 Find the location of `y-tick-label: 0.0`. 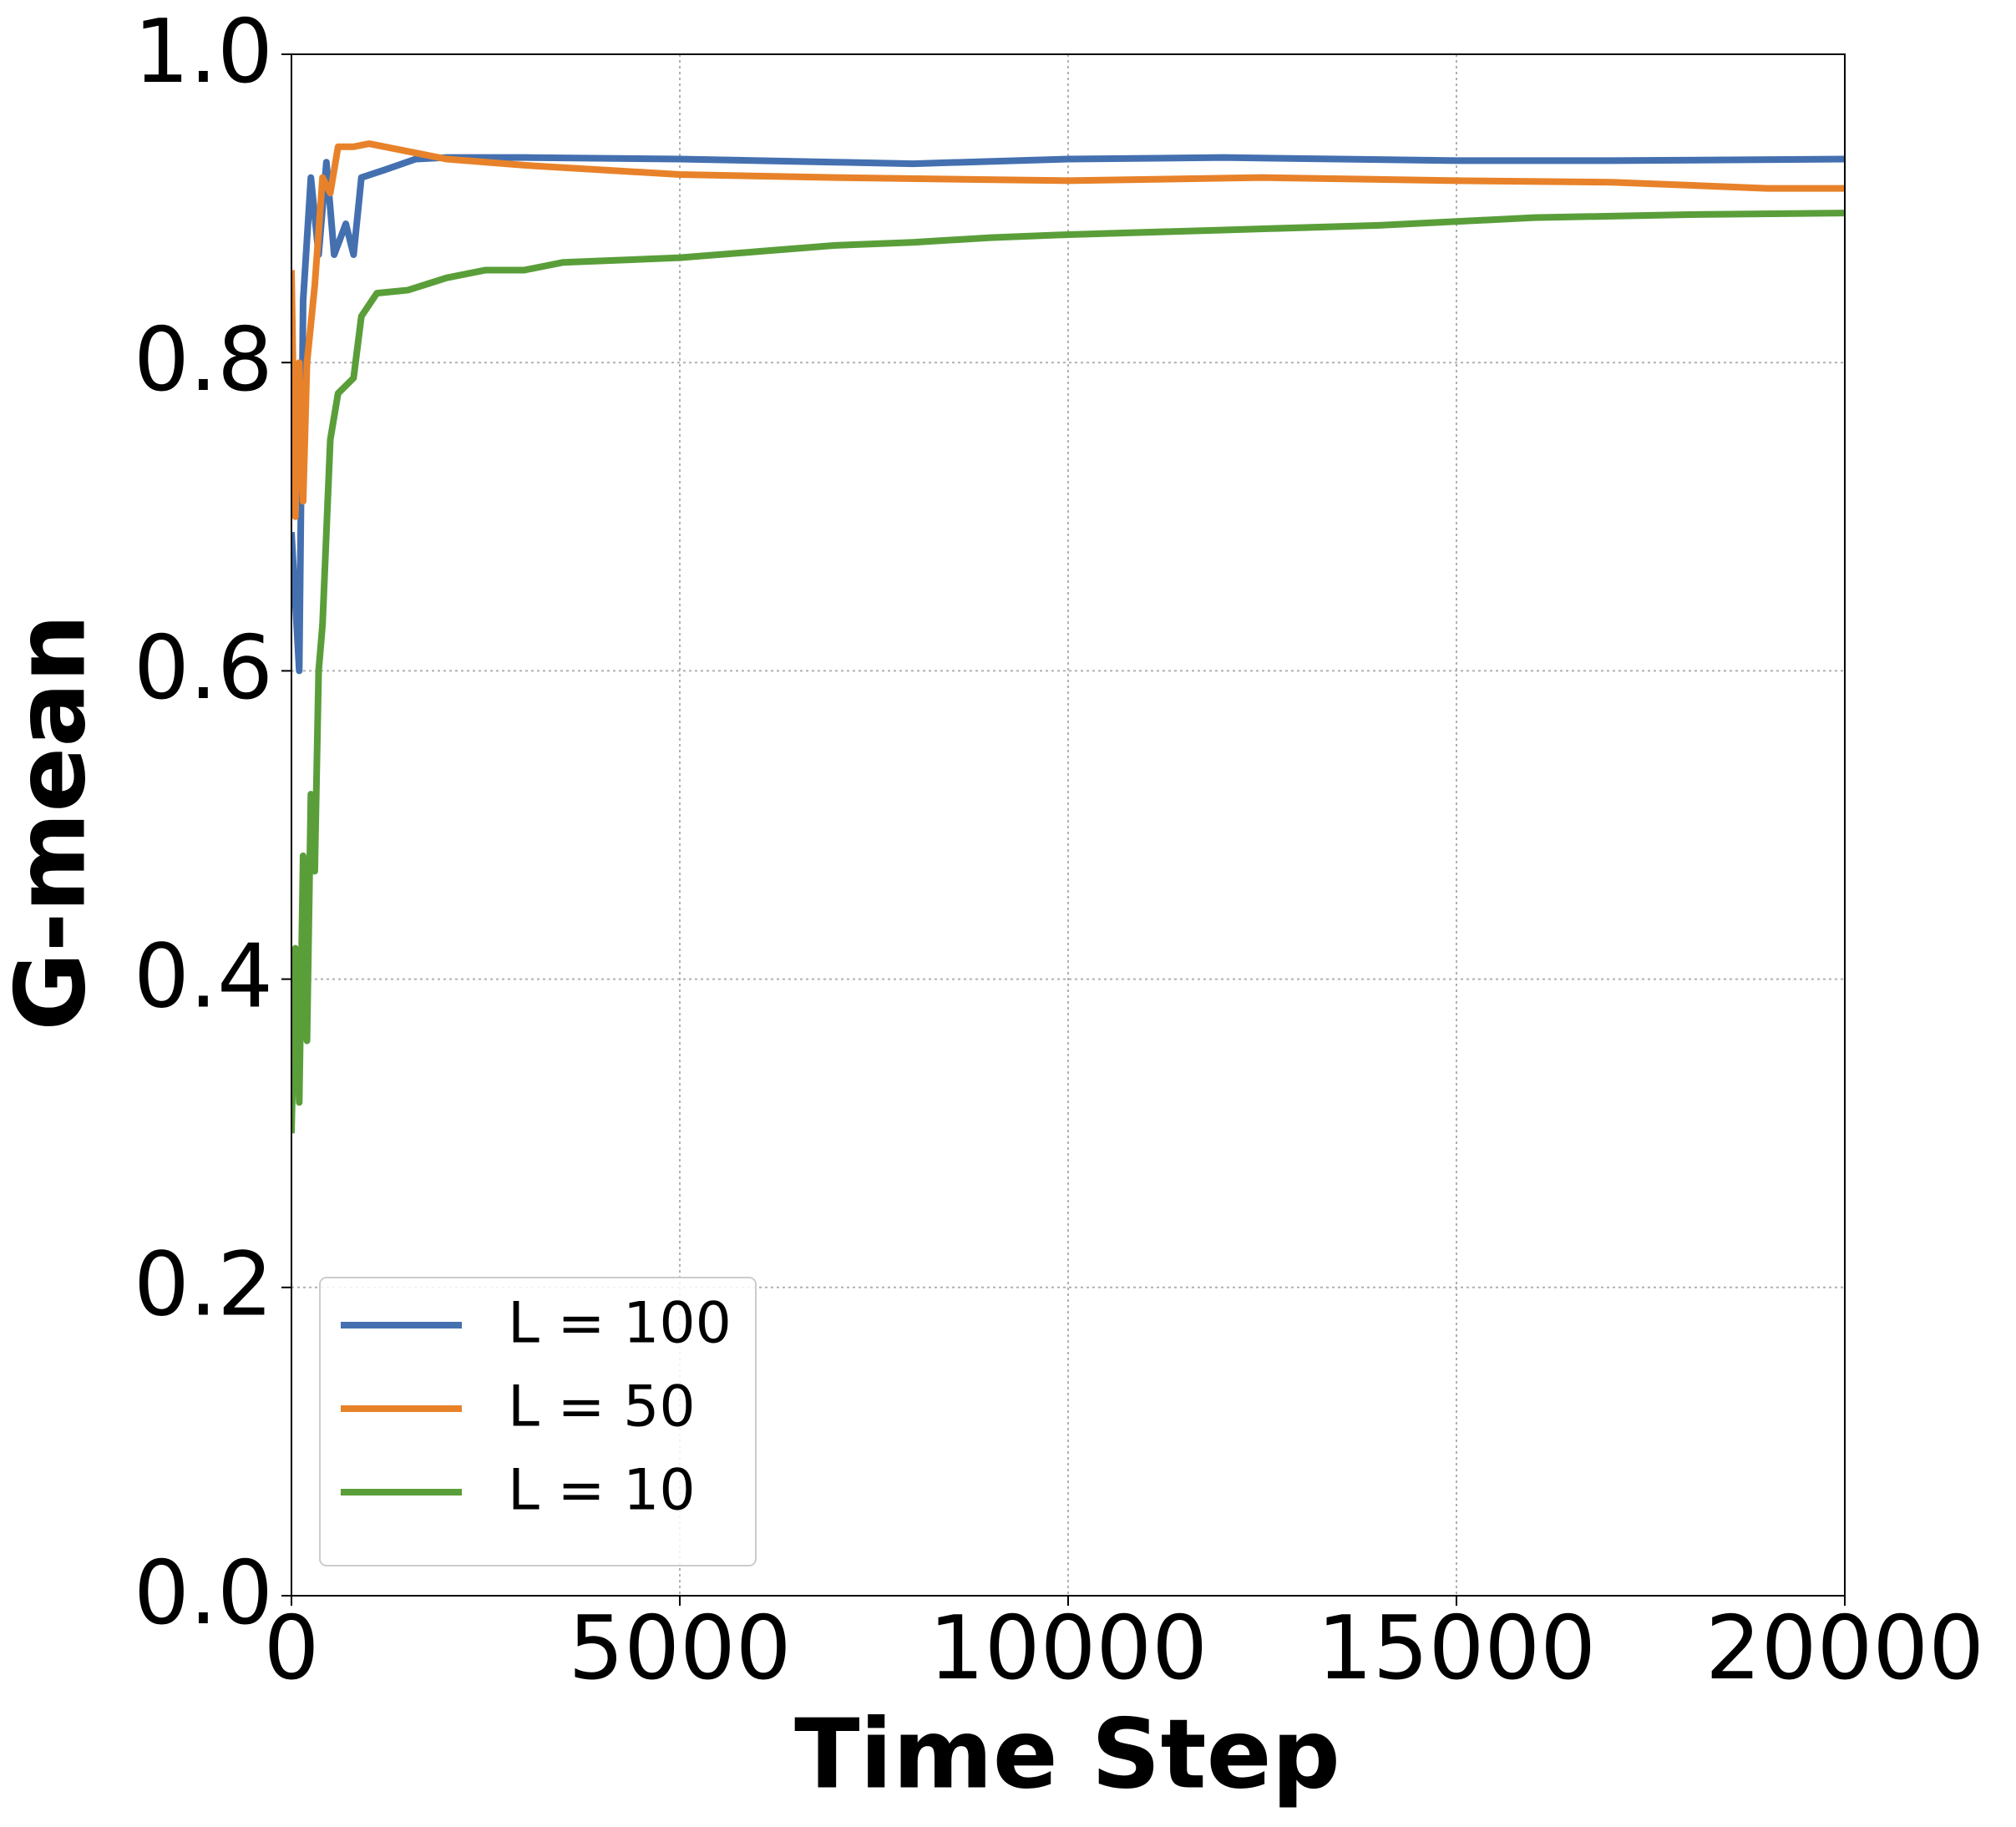

y-tick-label: 0.0 is located at coordinates (203, 1593).